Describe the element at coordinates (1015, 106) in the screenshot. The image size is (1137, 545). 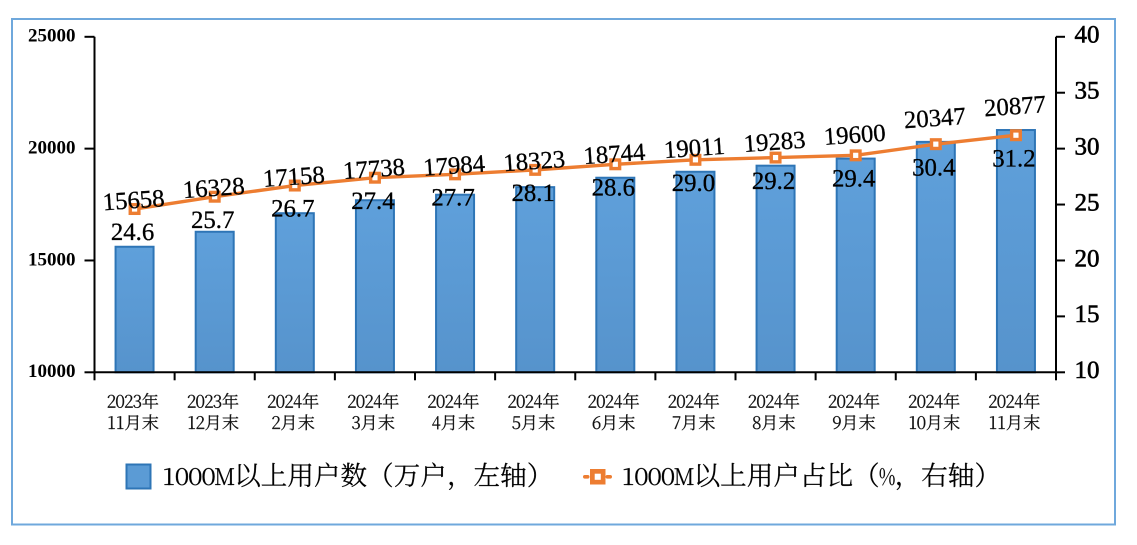
I see `svg-text: 20877` at that location.